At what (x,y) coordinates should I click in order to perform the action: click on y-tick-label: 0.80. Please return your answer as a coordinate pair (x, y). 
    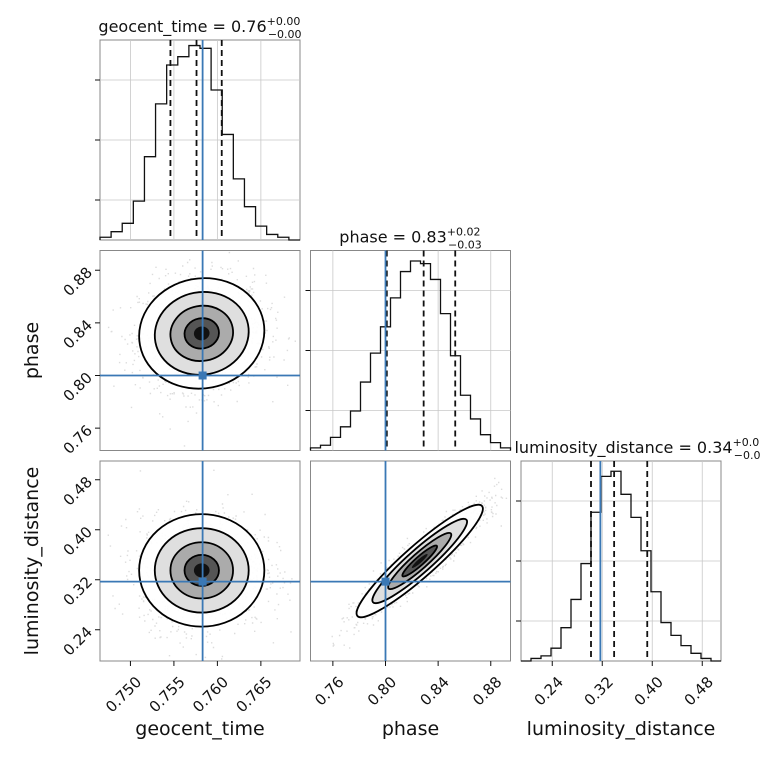
    Looking at the image, I should click on (78, 387).